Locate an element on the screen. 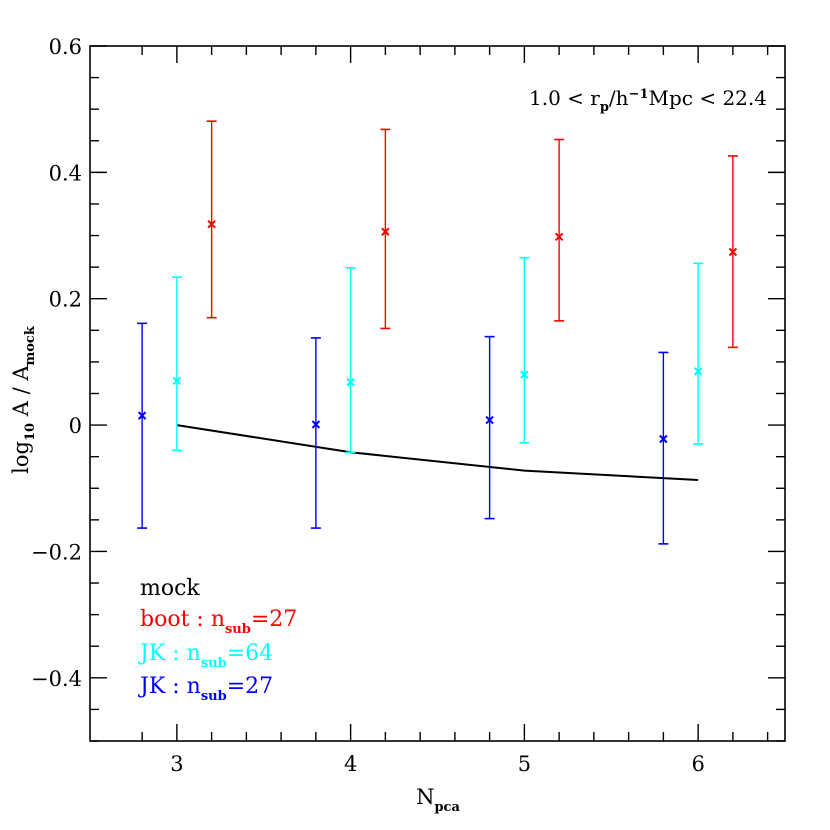  annotation-label: 1.0 < rp/h−1Mpc < 22.4 is located at coordinates (648, 100).